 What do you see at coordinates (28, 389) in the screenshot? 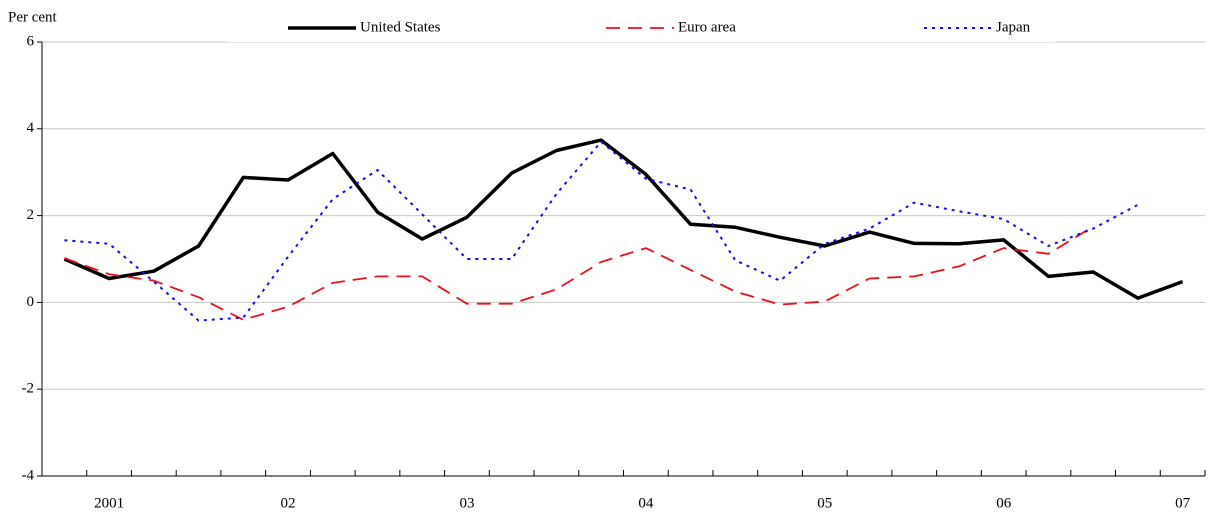
I see `y-tick-label: -2` at bounding box center [28, 389].